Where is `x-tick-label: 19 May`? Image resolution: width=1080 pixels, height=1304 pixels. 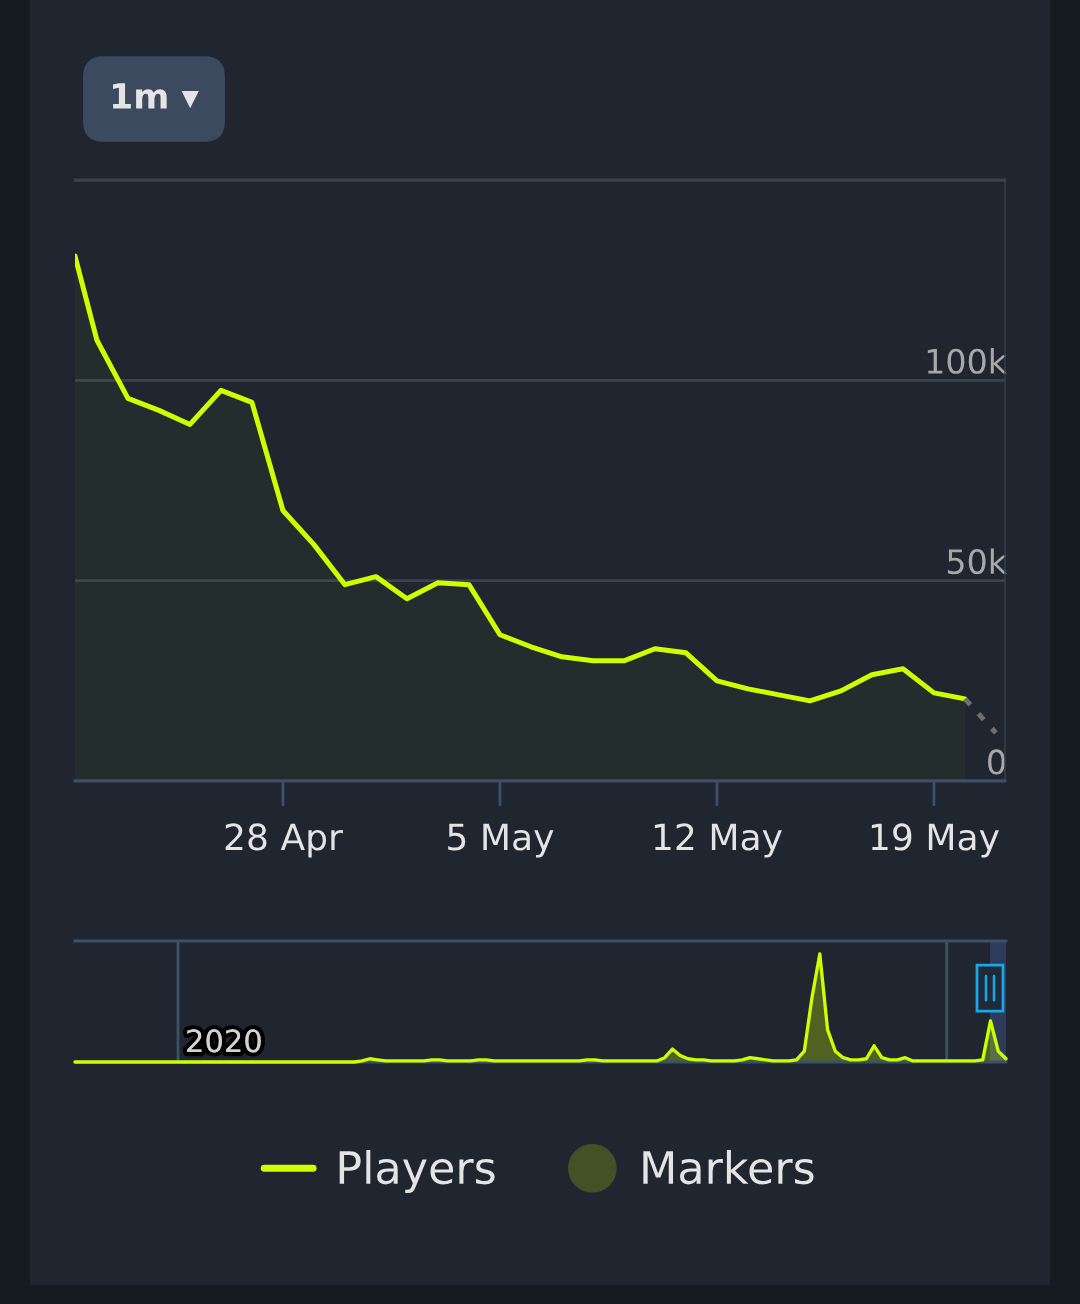
x-tick-label: 19 May is located at coordinates (935, 840).